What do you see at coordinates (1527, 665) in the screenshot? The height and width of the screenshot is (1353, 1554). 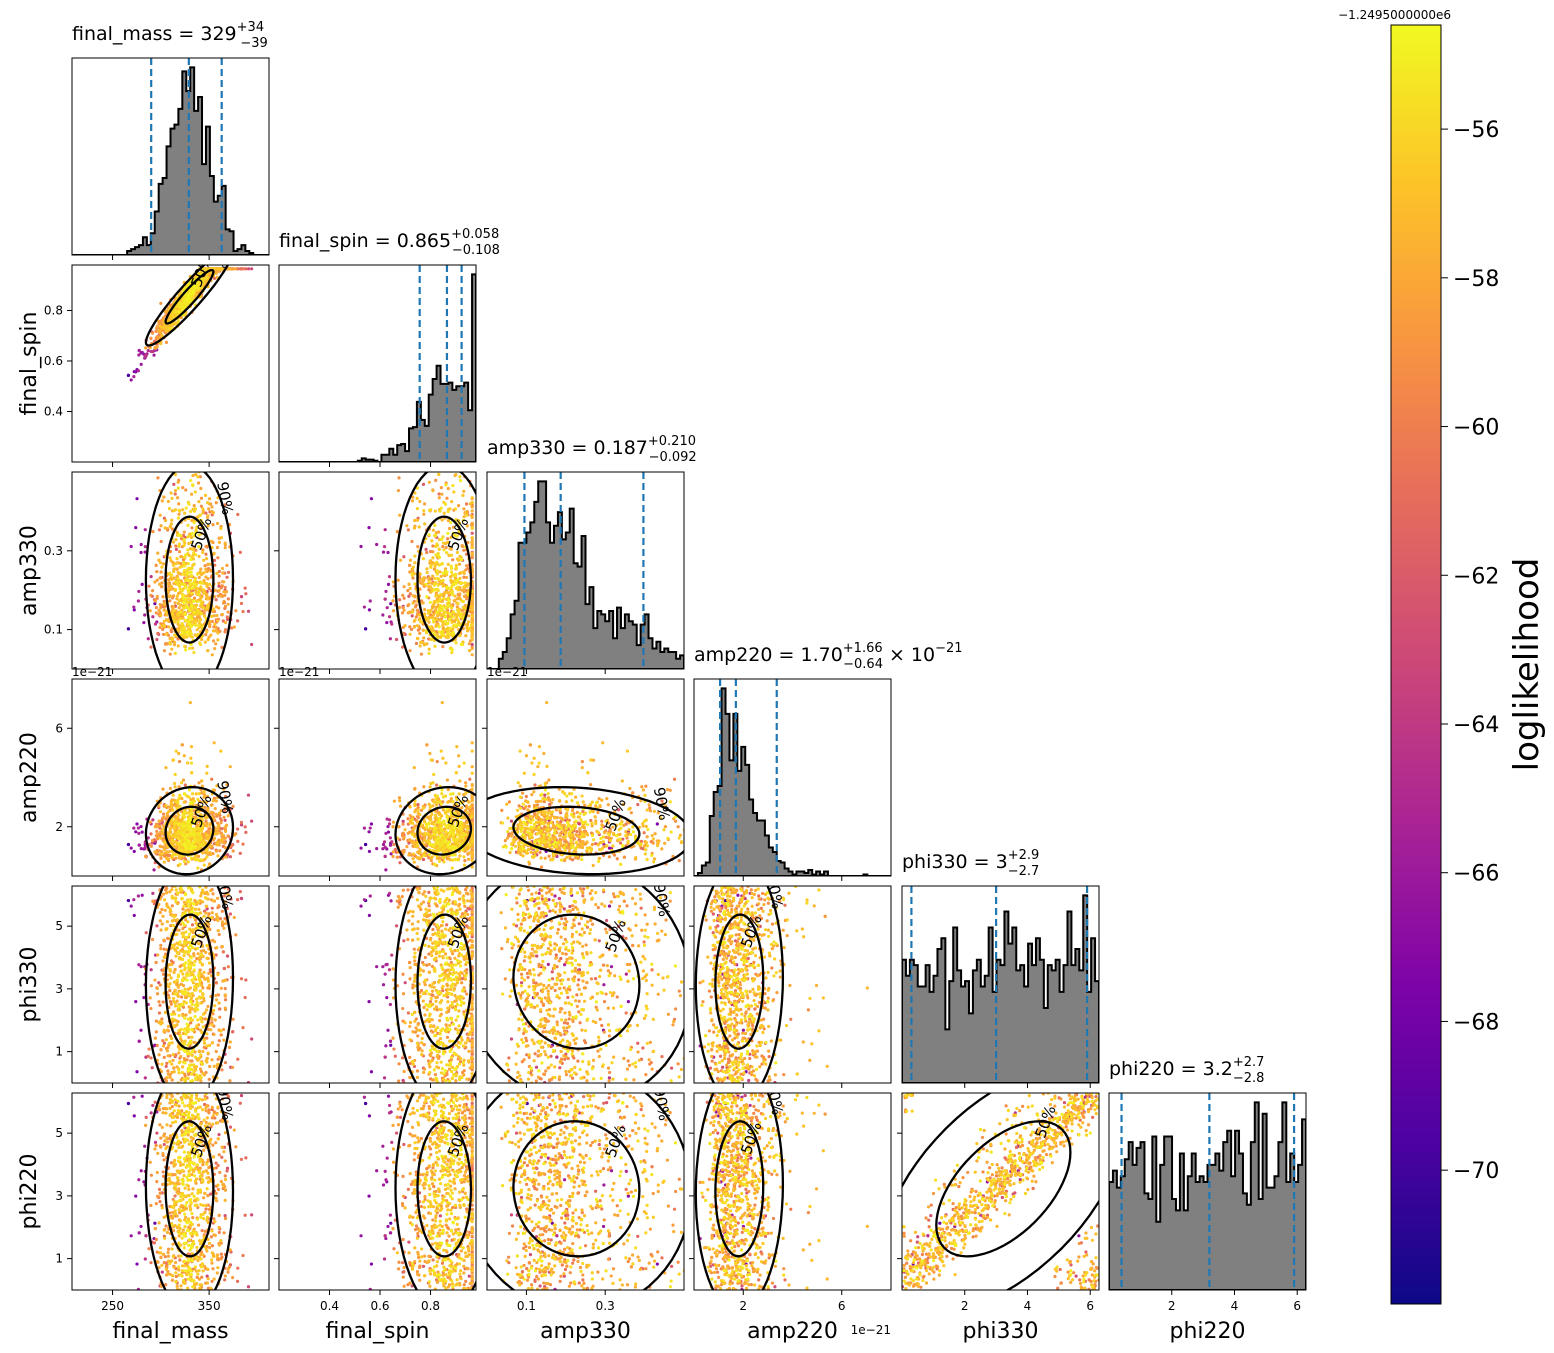 I see `colorbar-label: loglikelihood` at bounding box center [1527, 665].